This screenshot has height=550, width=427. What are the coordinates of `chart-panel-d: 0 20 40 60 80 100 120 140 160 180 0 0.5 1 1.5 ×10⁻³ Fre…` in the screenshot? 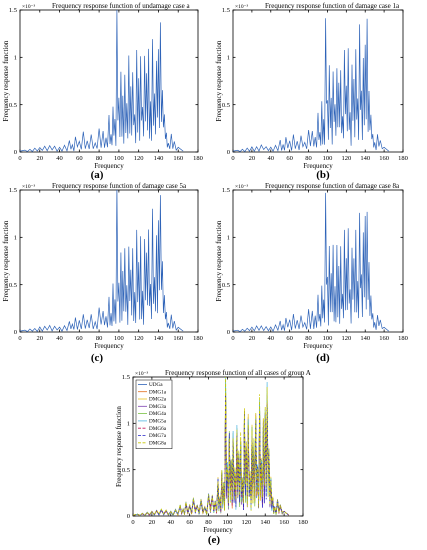 It's located at (311, 266).